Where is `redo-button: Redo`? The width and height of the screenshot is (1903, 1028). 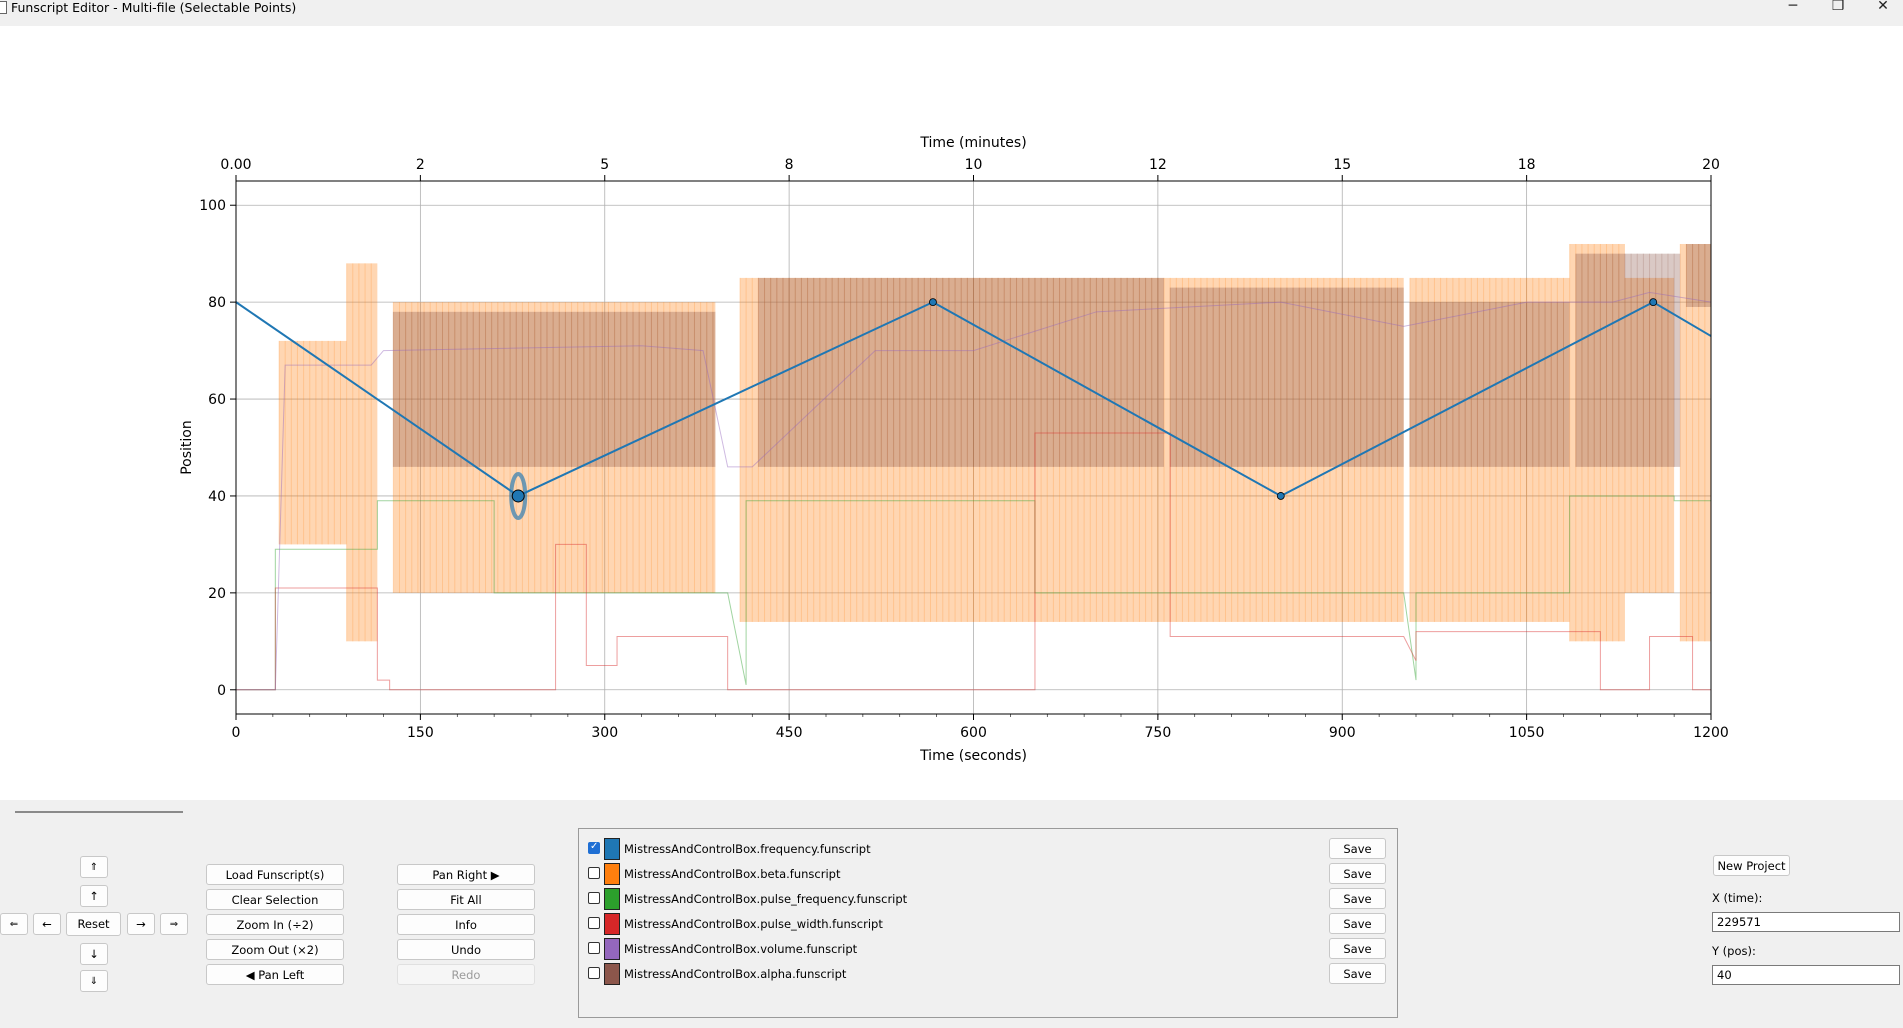 redo-button: Redo is located at coordinates (466, 974).